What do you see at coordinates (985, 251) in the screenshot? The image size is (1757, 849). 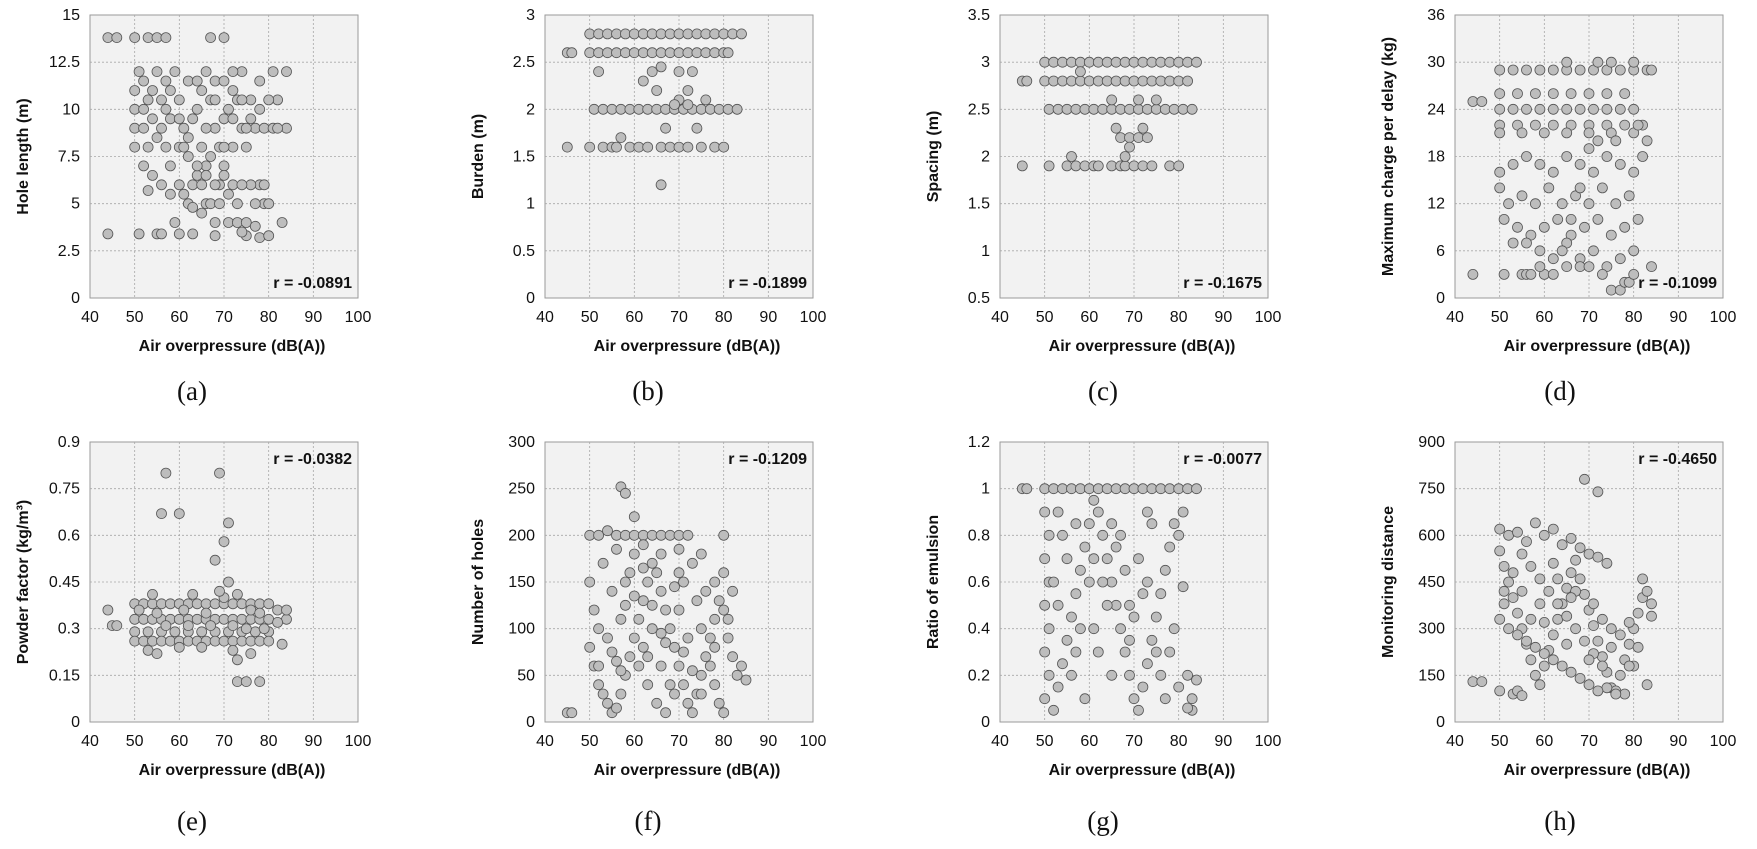 I see `y-tick-label: 1` at bounding box center [985, 251].